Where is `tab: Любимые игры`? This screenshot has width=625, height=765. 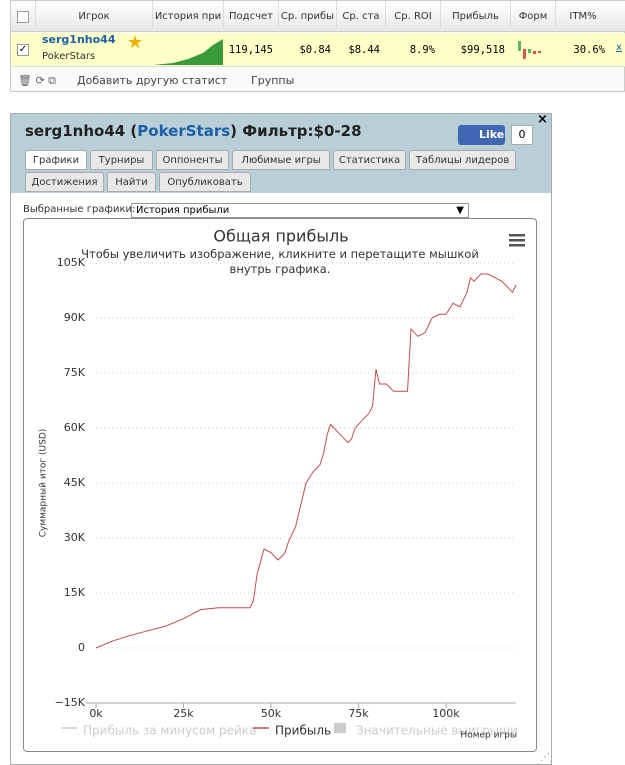
tab: Любимые игры is located at coordinates (281, 160).